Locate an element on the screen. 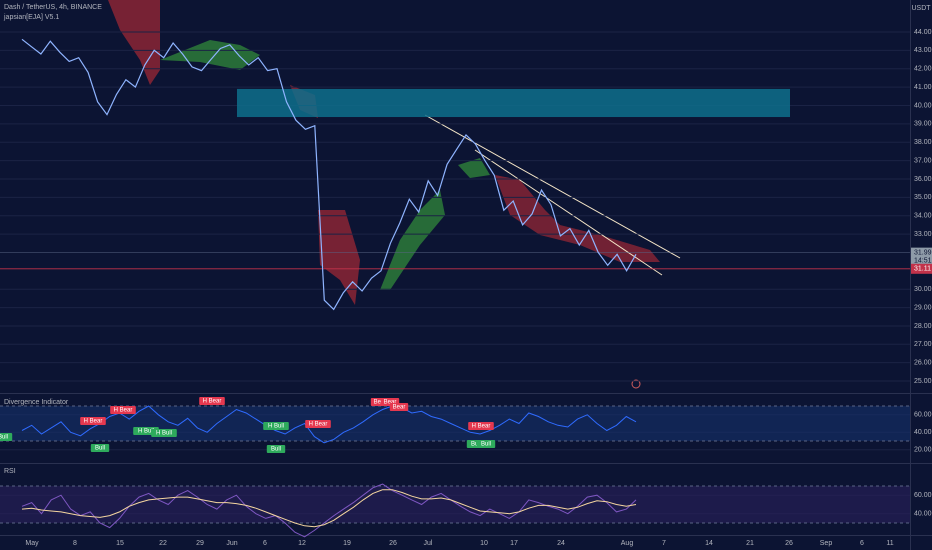 This screenshot has height=550, width=932. x-tick-label: Jul is located at coordinates (428, 543).